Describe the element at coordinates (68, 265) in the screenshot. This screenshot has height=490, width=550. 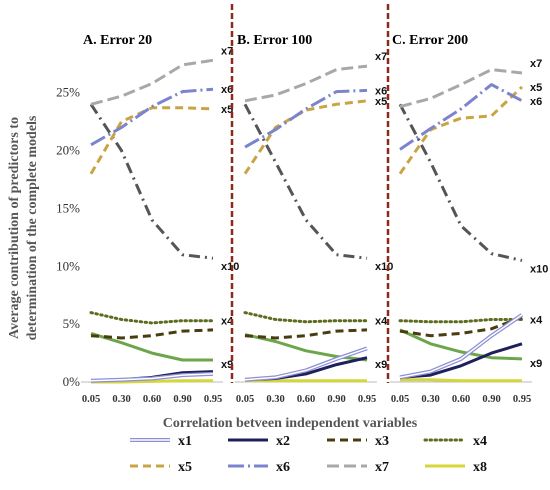
I see `y-tick-label: 10%` at that location.